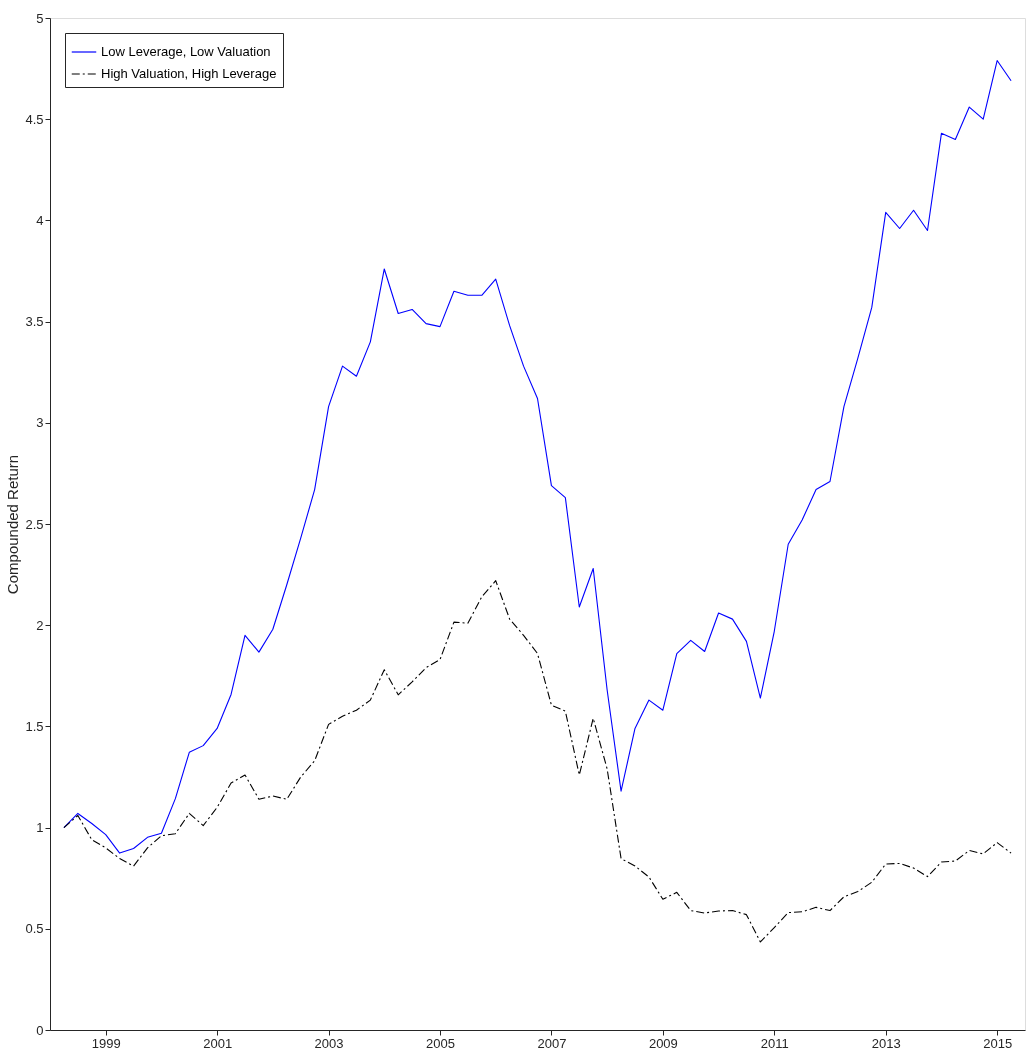 The image size is (1034, 1064). What do you see at coordinates (552, 1043) in the screenshot?
I see `x-tick-label: 2007` at bounding box center [552, 1043].